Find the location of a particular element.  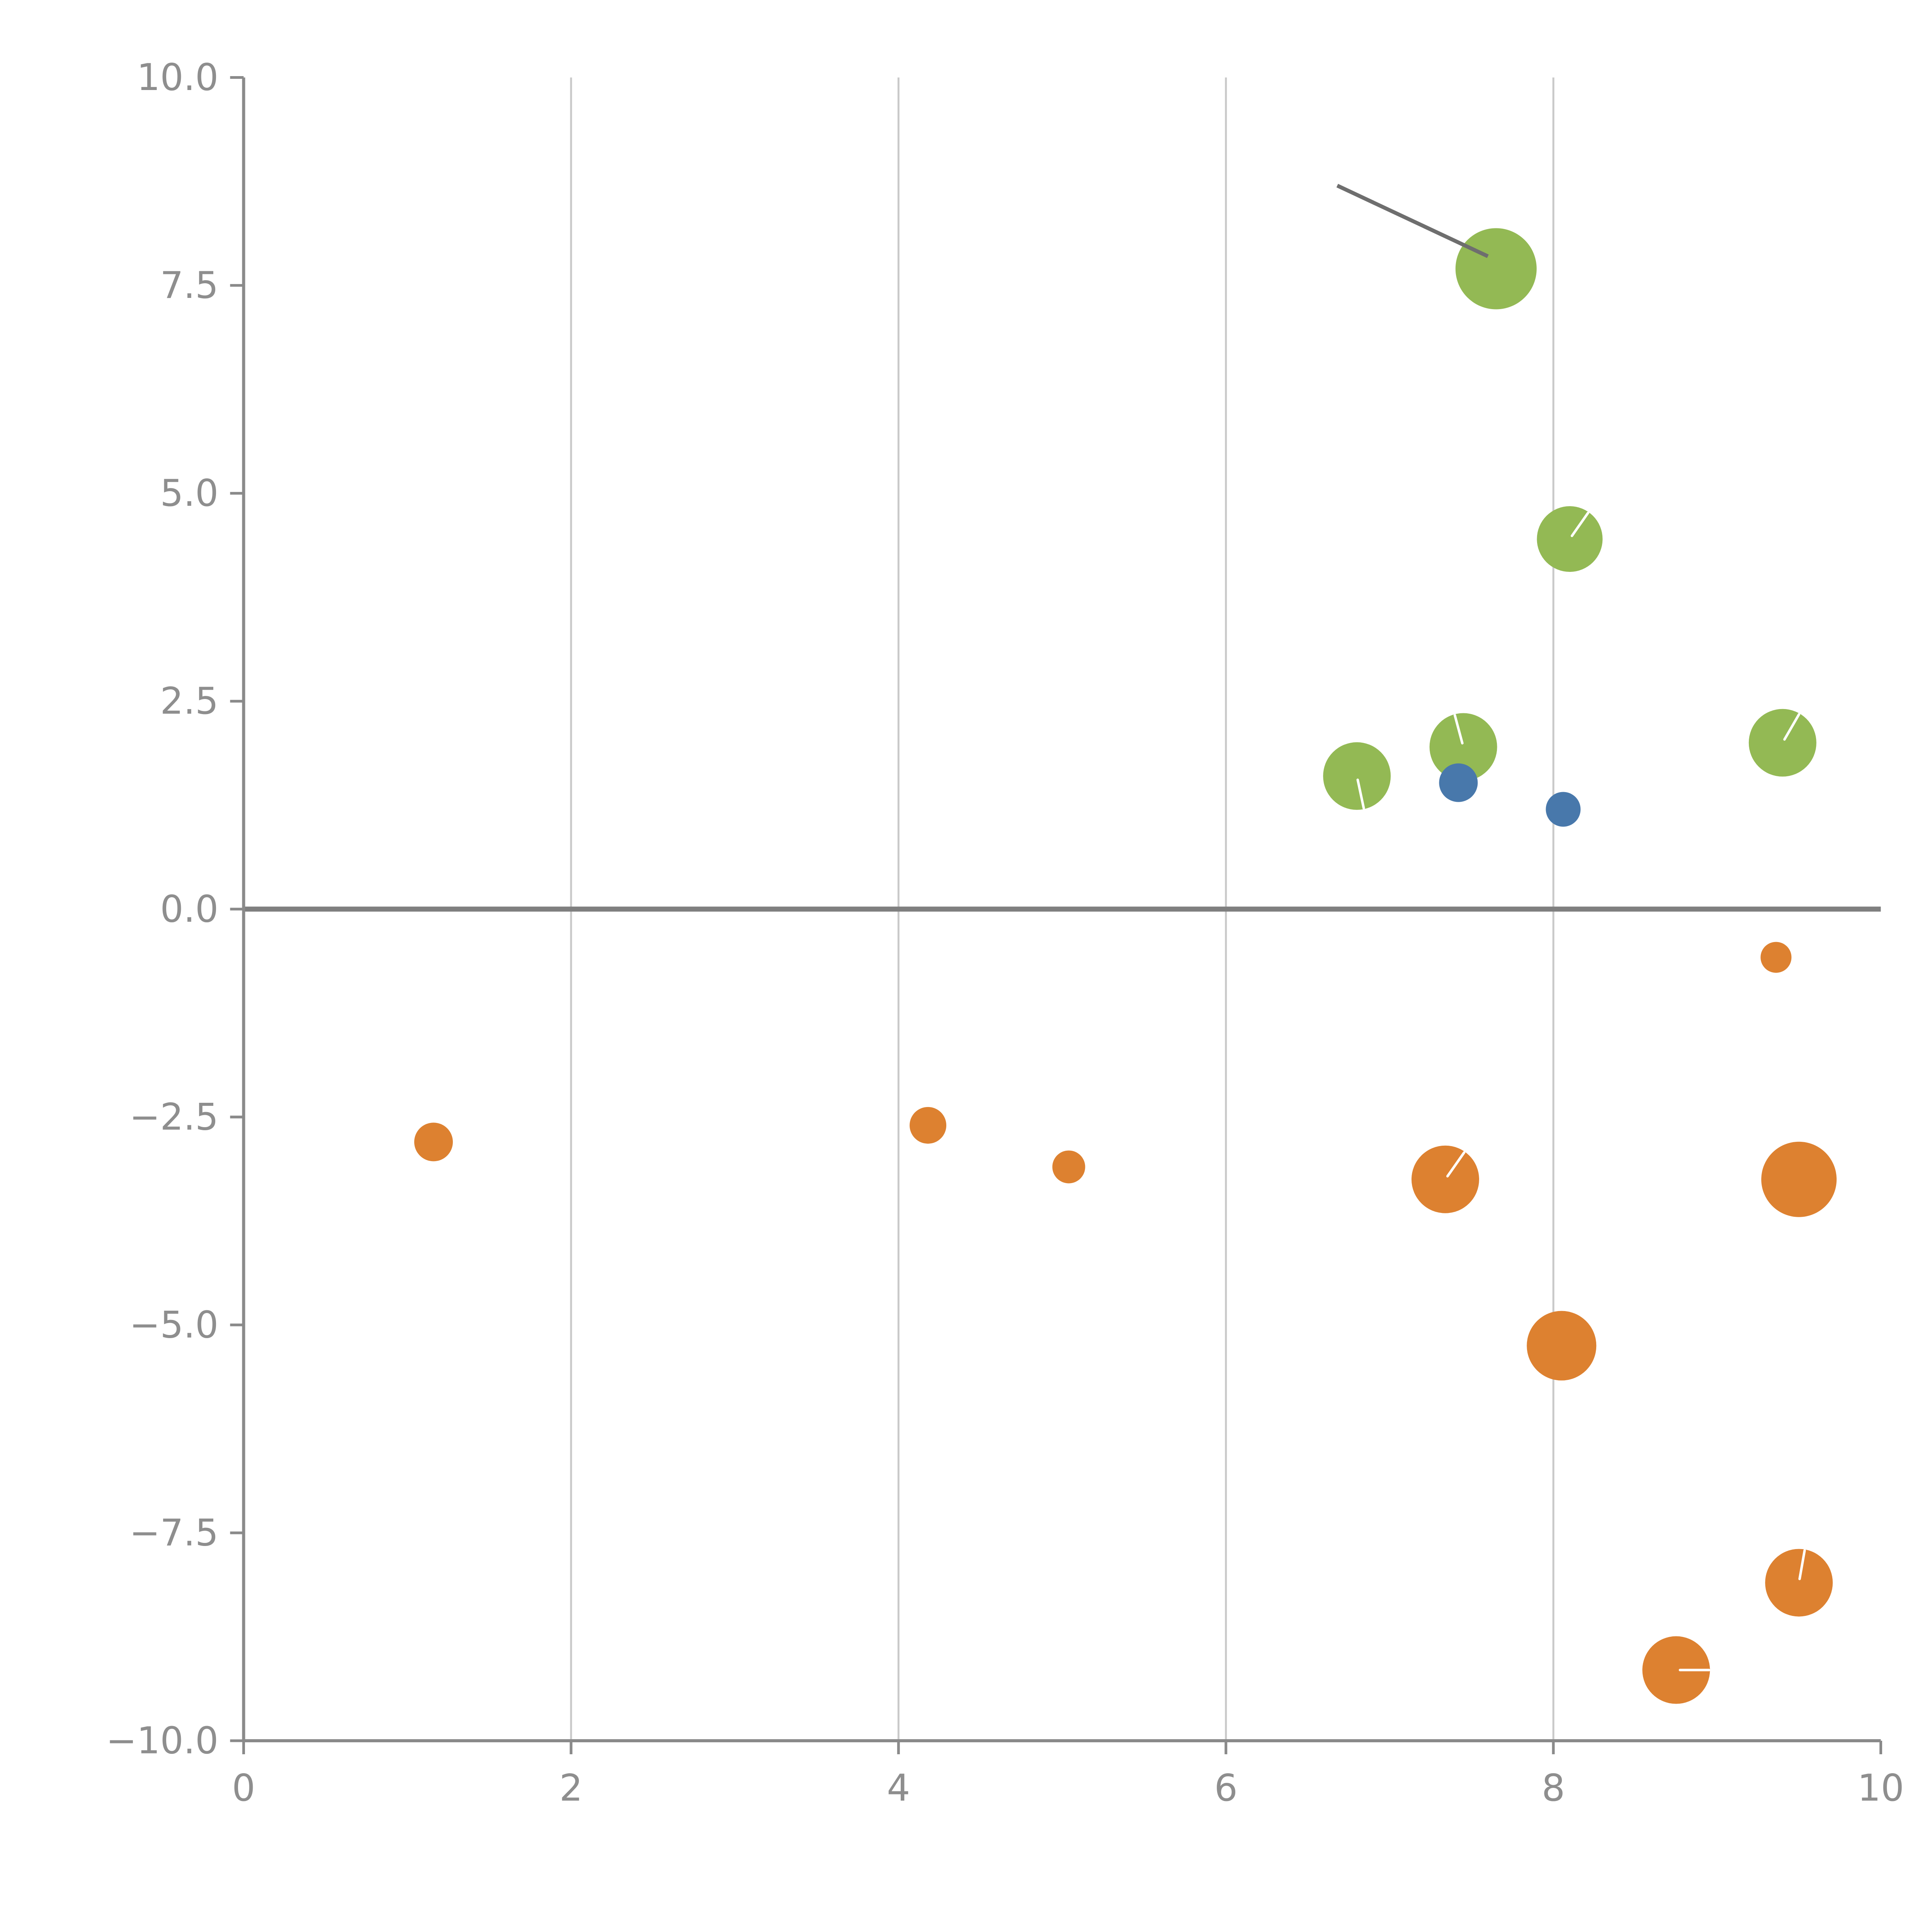

y-tick-label: 7.5 is located at coordinates (189, 285).